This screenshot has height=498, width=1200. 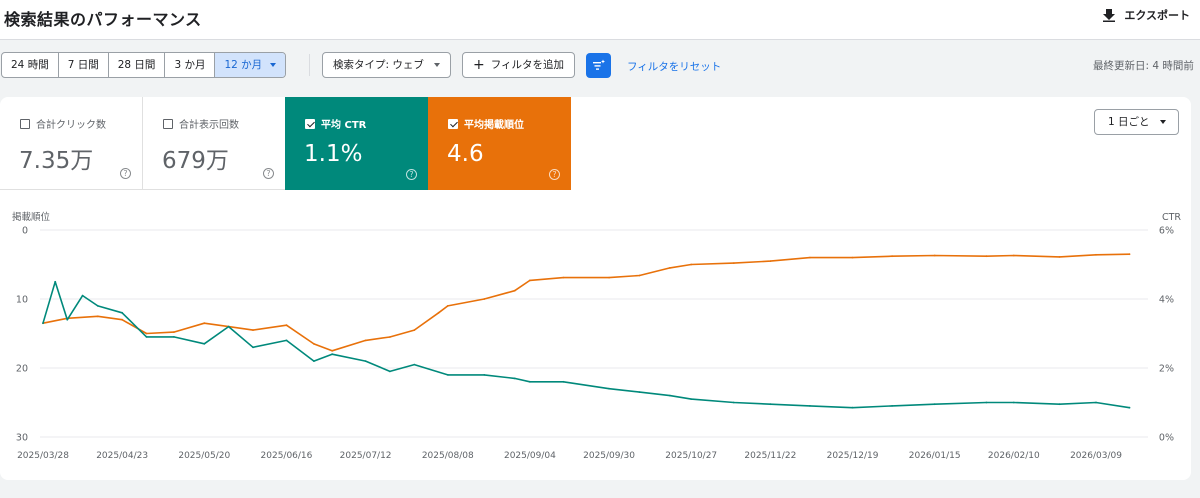 I want to click on metric-total-clicks-label: 合計クリック数, so click(x=71, y=125).